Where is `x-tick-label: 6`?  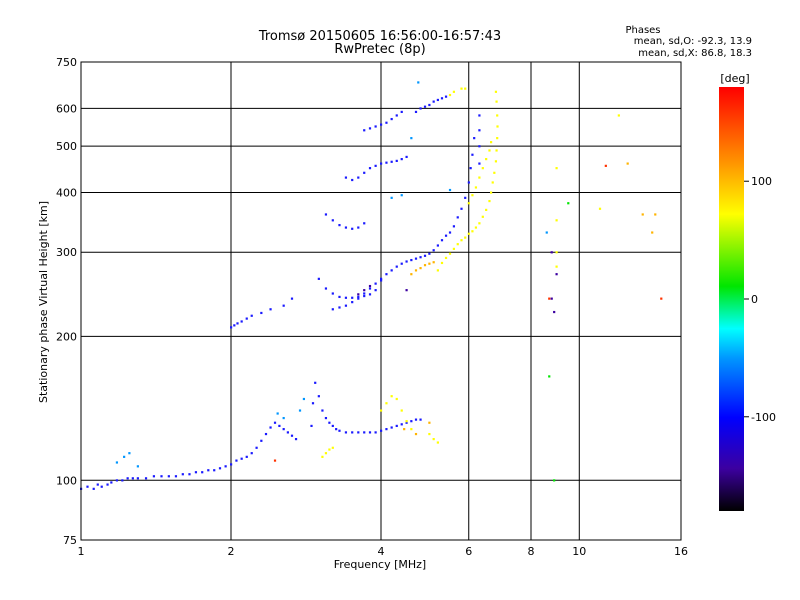
x-tick-label: 6 is located at coordinates (468, 551).